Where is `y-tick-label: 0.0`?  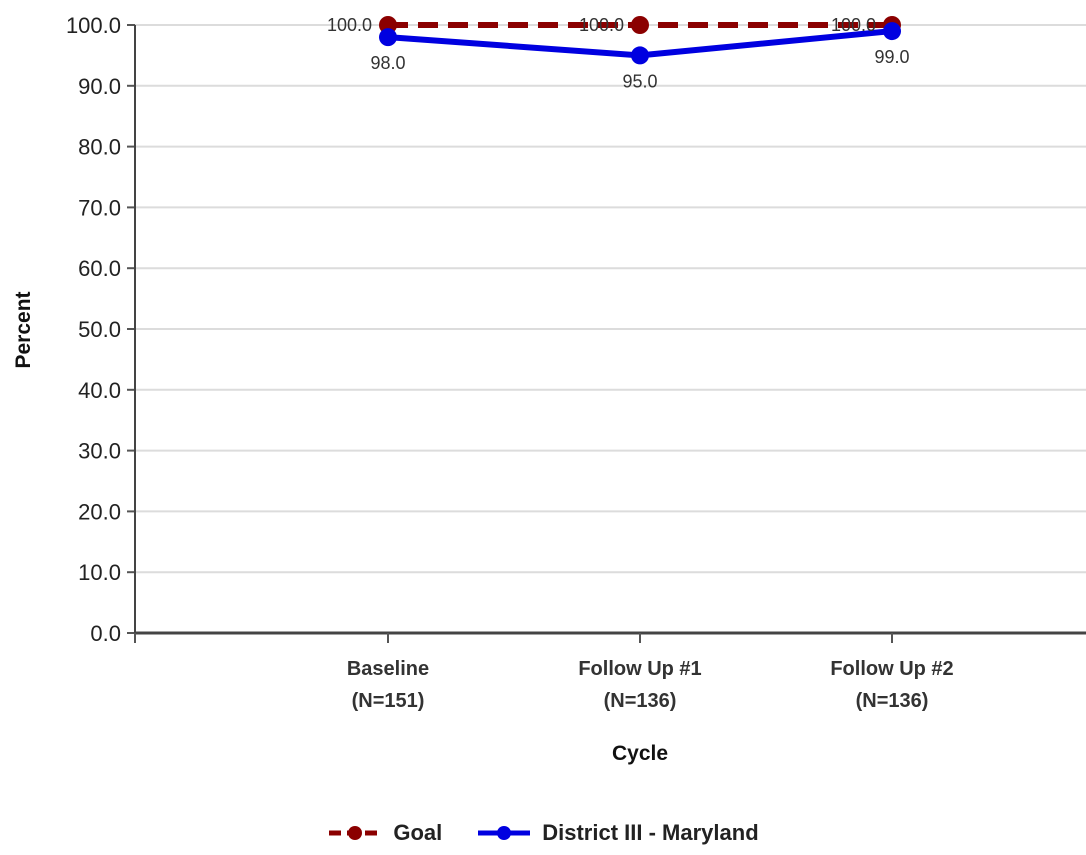
y-tick-label: 0.0 is located at coordinates (105, 633).